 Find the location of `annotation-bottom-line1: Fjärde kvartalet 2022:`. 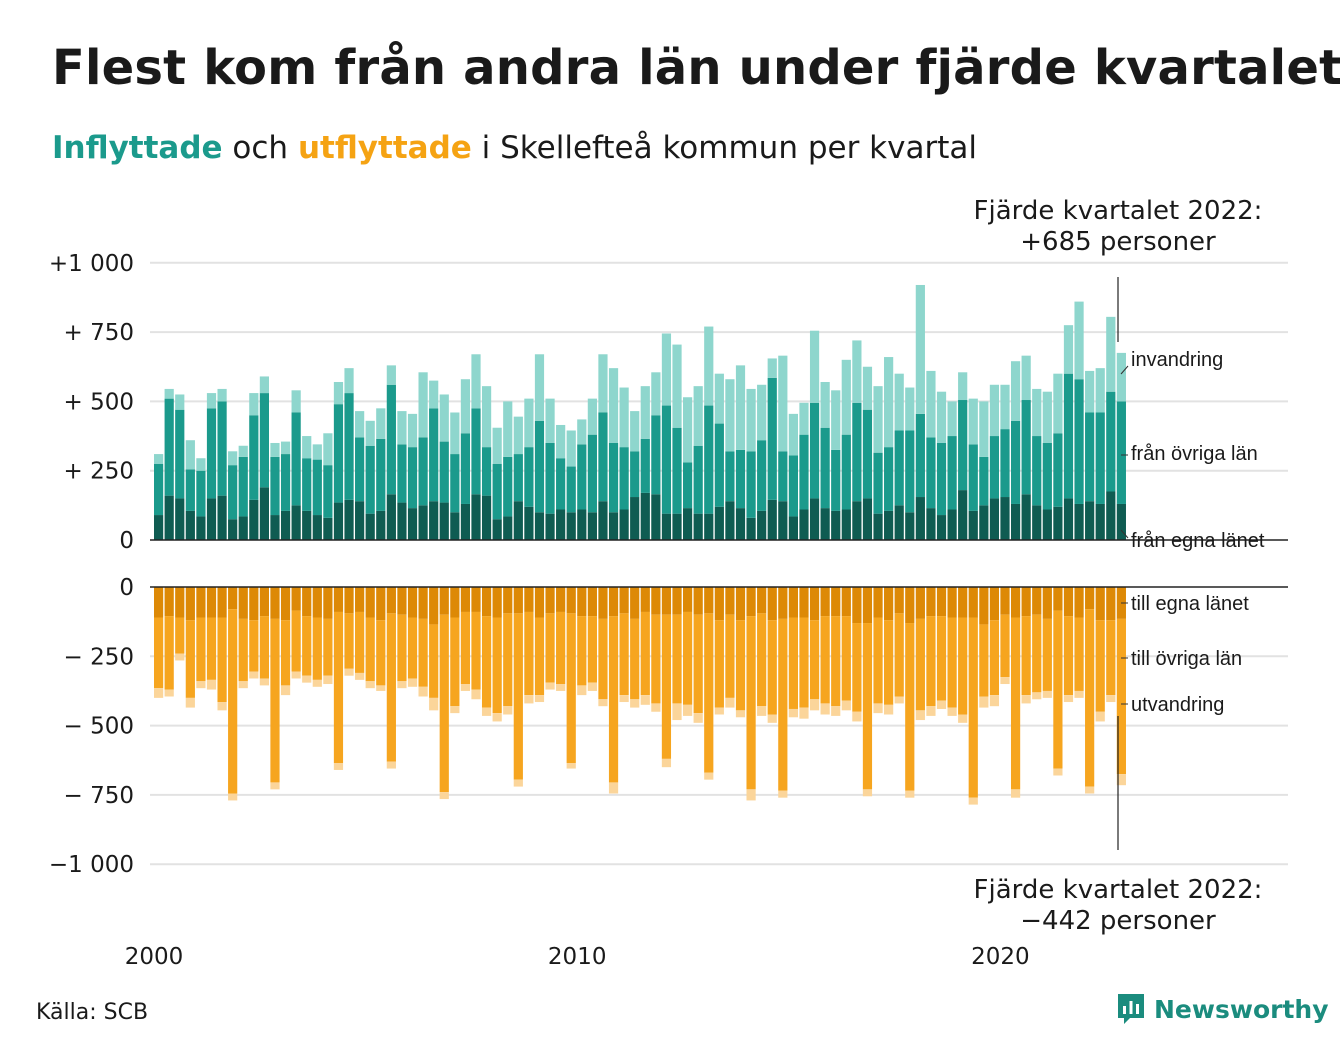

annotation-bottom-line1: Fjärde kvartalet 2022: is located at coordinates (1118, 890).